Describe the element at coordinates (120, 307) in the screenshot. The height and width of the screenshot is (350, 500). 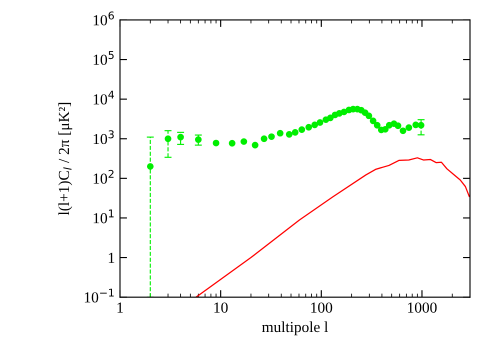
I see `x-tick-label: 1` at that location.